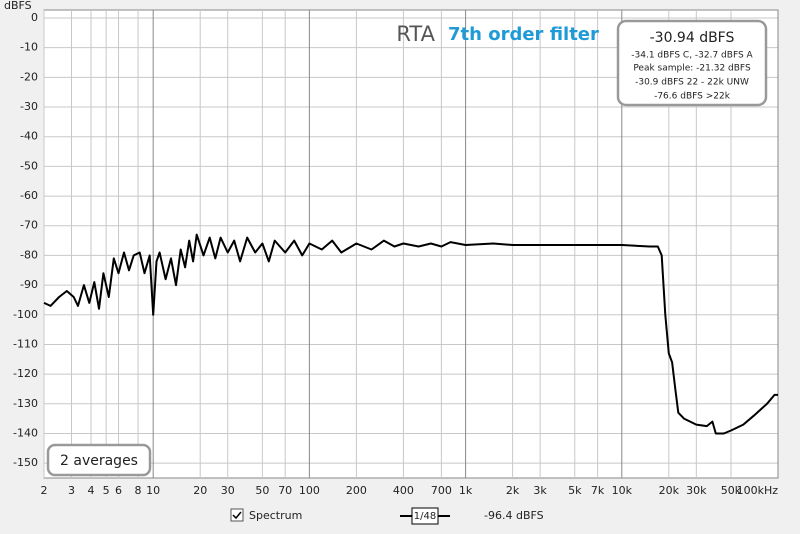  Describe the element at coordinates (696, 490) in the screenshot. I see `x-tick-label: 30k` at that location.